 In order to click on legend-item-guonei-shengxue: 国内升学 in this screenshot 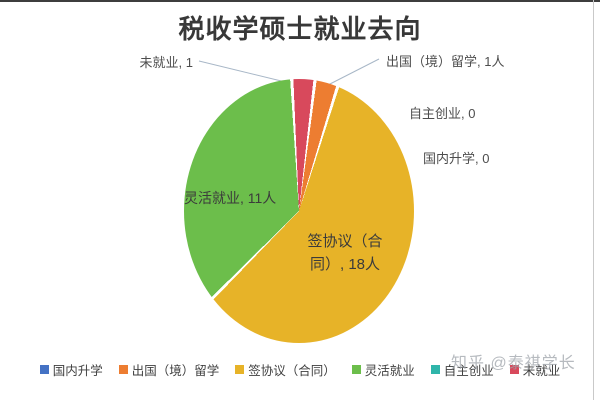, I will do `click(71, 369)`.